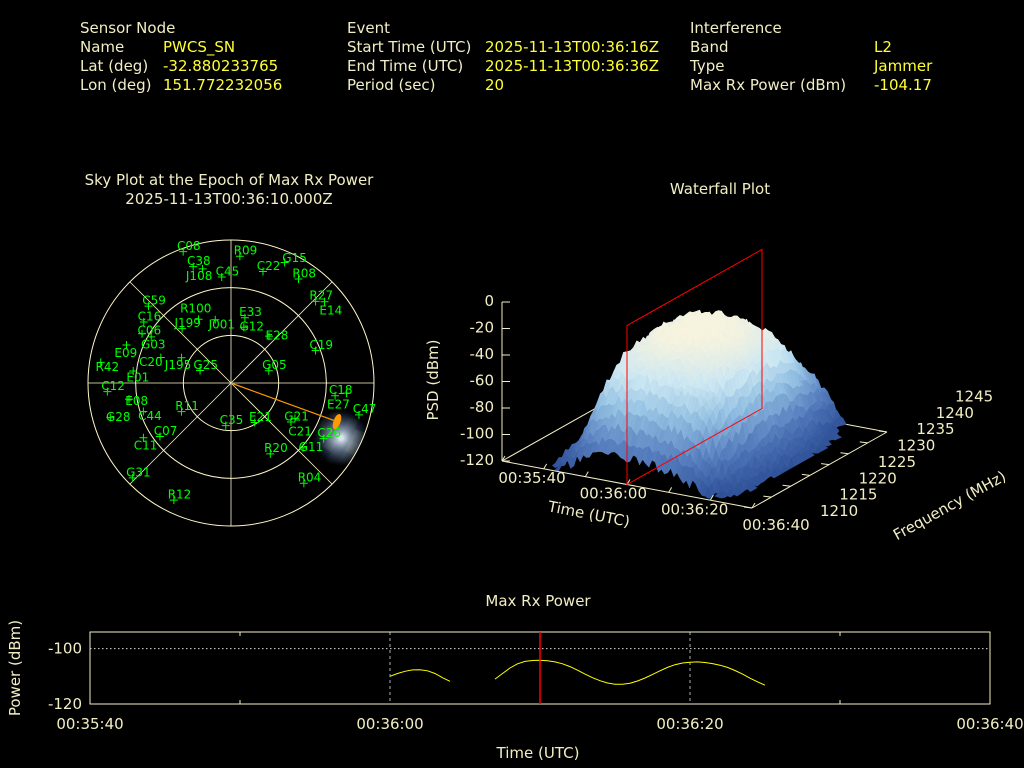 The width and height of the screenshot is (1024, 768). Describe the element at coordinates (989, 724) in the screenshot. I see `power-x-tick-label: 00:36:40` at that location.